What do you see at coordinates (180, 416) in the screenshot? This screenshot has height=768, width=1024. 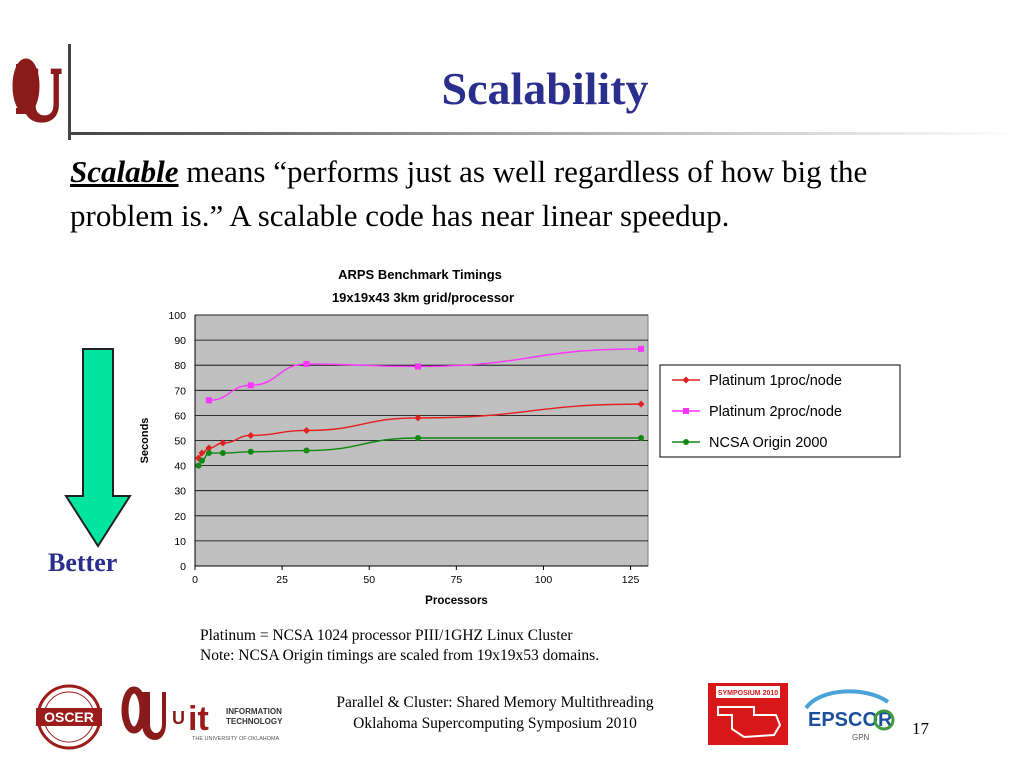 I see `y-tick-label: 60` at bounding box center [180, 416].